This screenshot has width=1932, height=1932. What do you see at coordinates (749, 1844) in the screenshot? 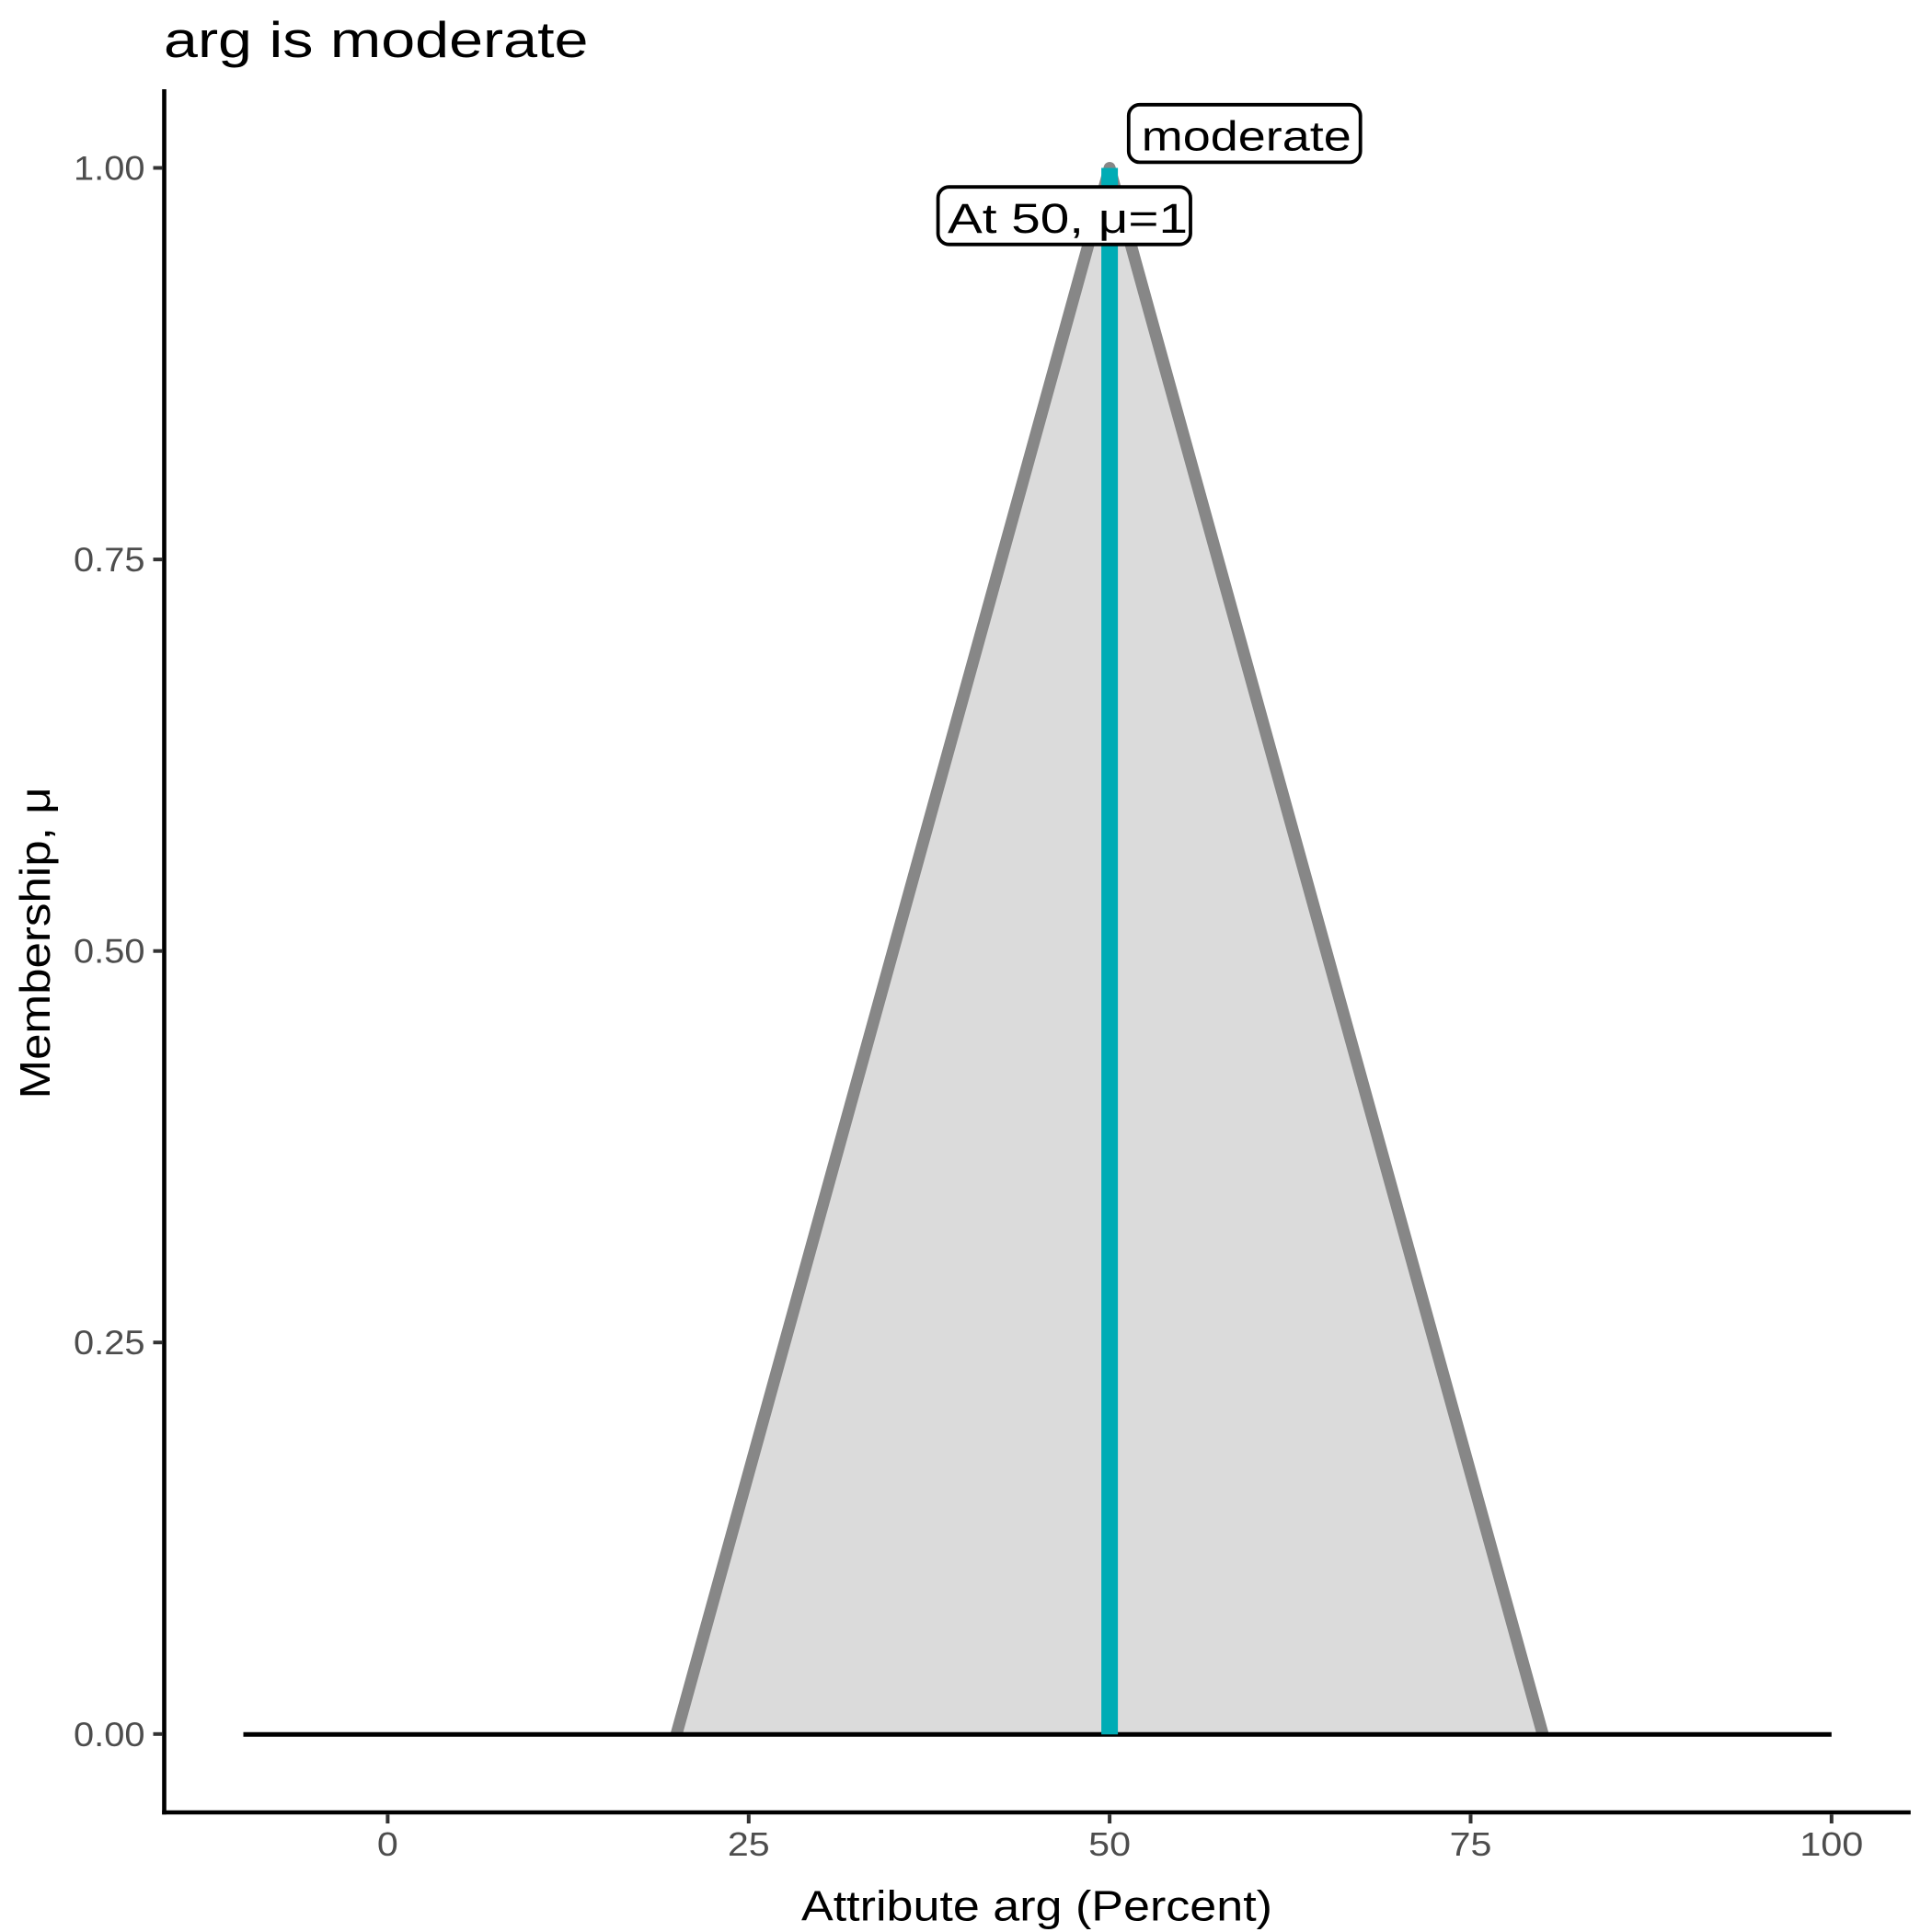
I see `svg-text: 25` at bounding box center [749, 1844].